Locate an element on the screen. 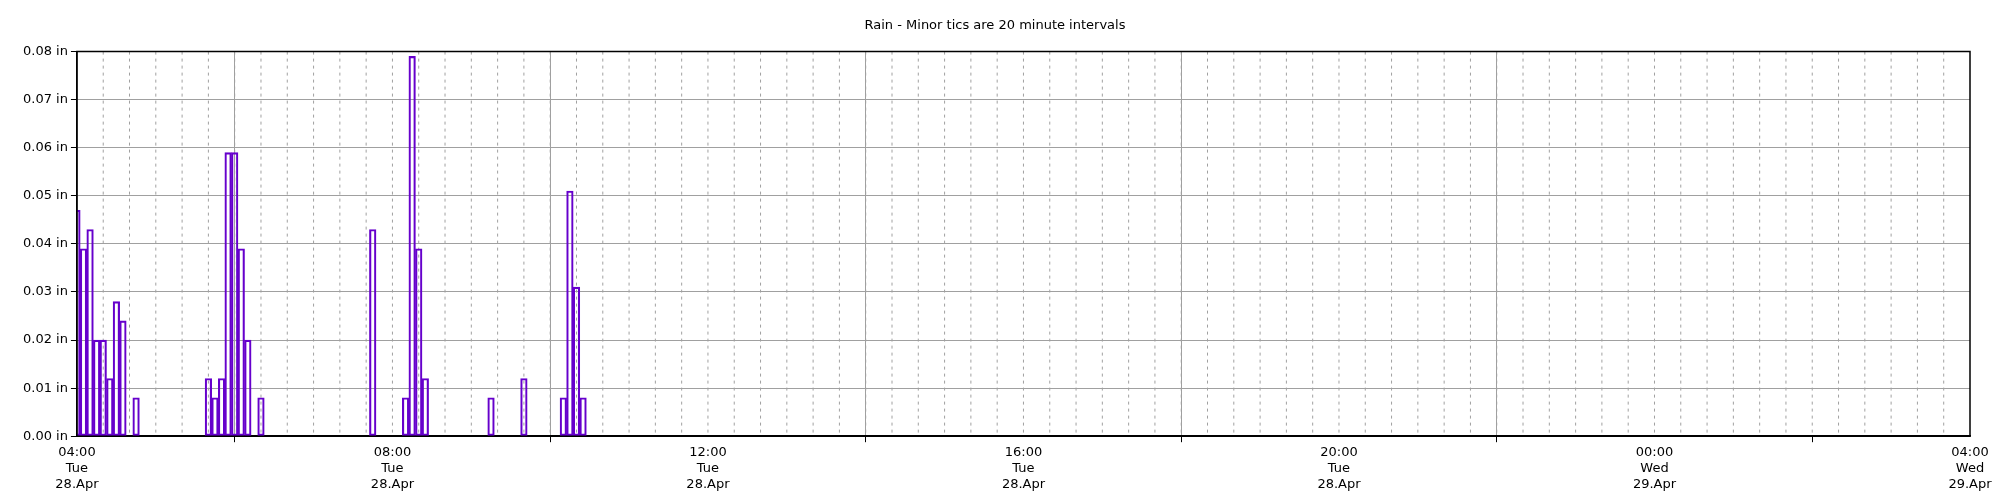 Image resolution: width=2000 pixels, height=500 pixels. chart-title: Rain - Minor tics are 20 minute intervals is located at coordinates (995, 25).